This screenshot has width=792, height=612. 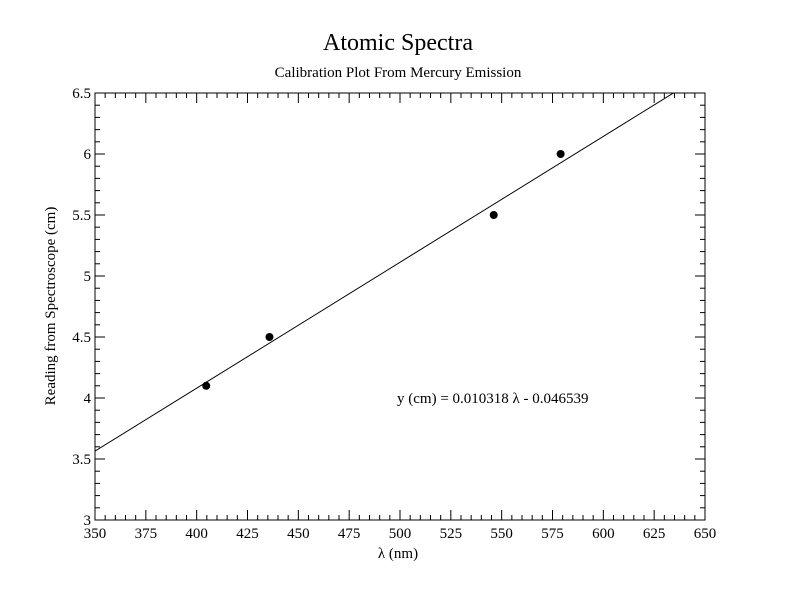 What do you see at coordinates (95, 534) in the screenshot?
I see `x-tick-label: 350` at bounding box center [95, 534].